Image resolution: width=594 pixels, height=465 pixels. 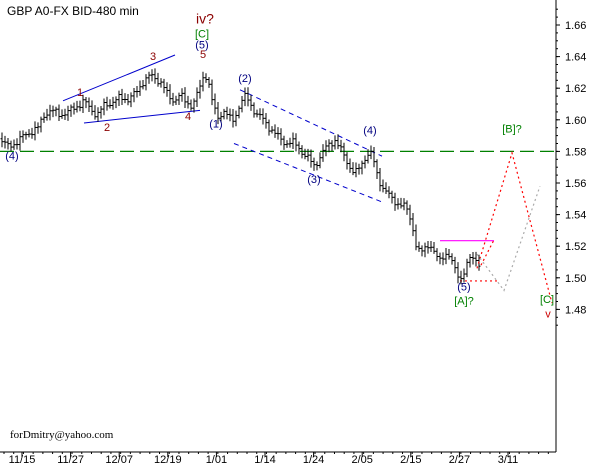 What do you see at coordinates (410, 459) in the screenshot?
I see `x-tick-label: 2/15` at bounding box center [410, 459].